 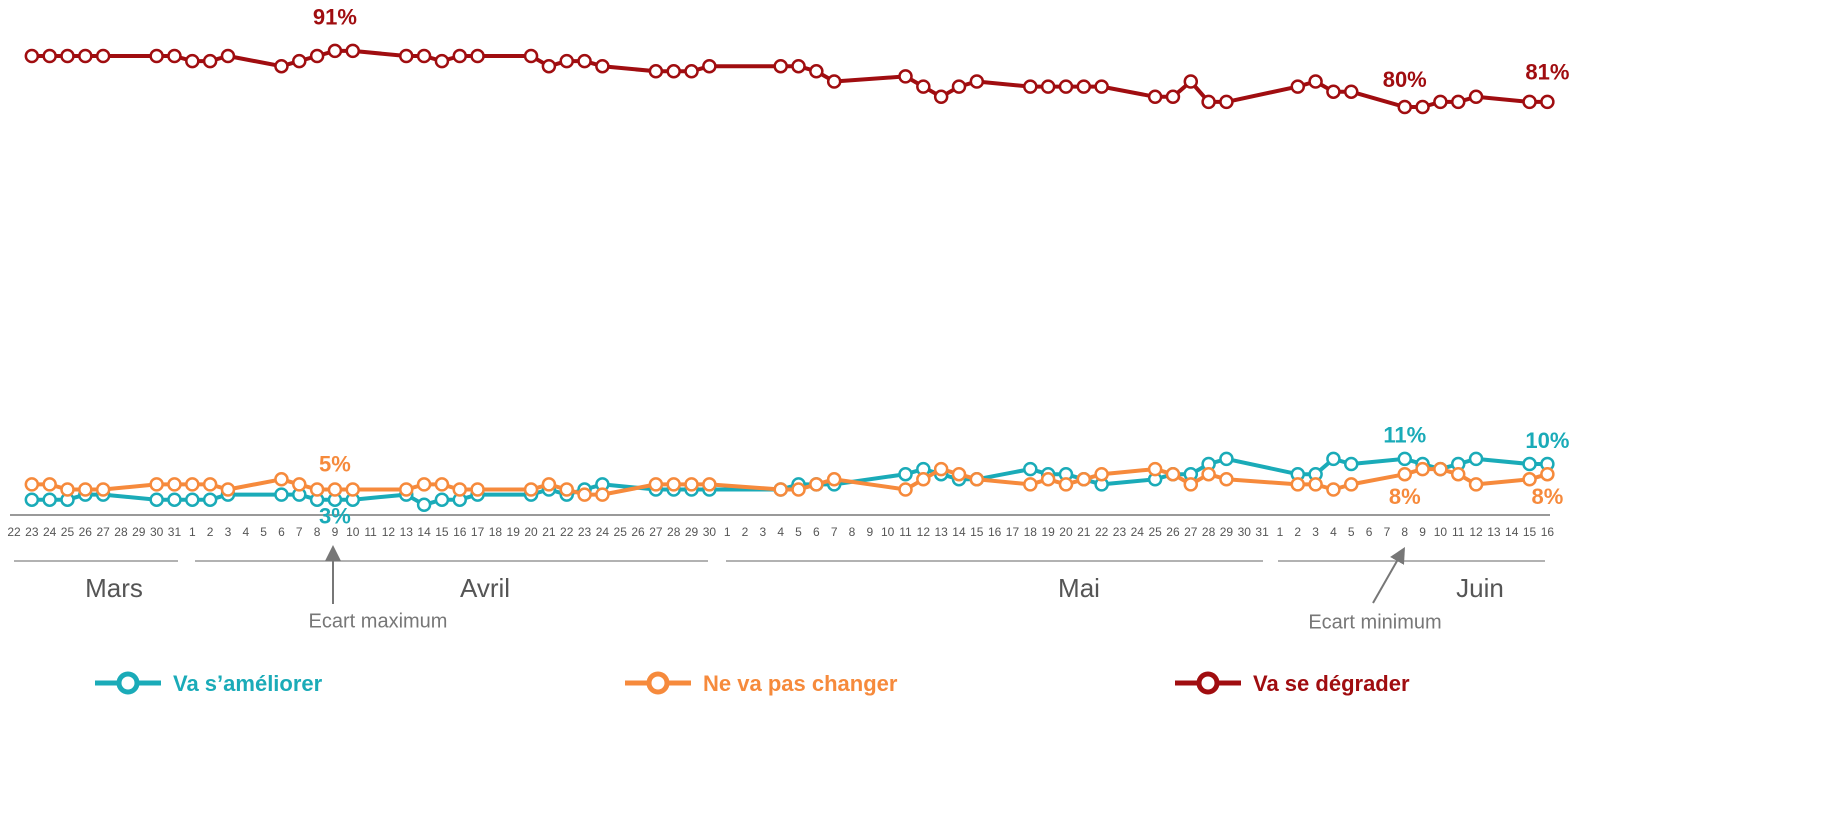 What do you see at coordinates (245, 532) in the screenshot?
I see `x-tick-label: 4` at bounding box center [245, 532].